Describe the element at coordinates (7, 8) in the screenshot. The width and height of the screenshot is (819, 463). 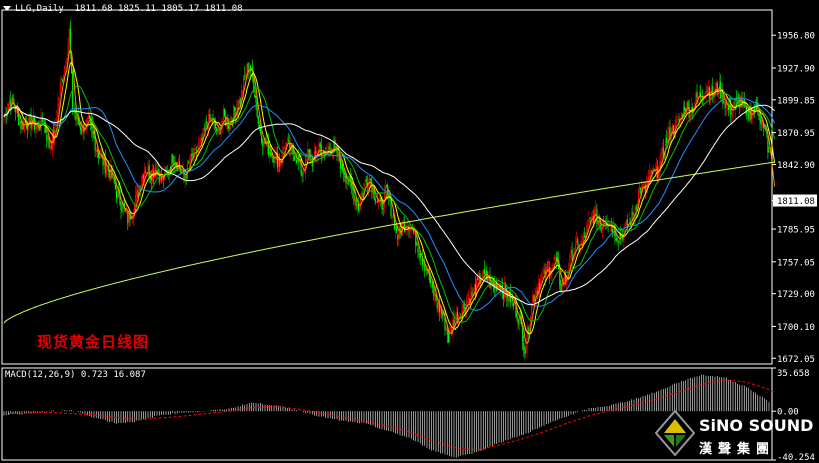
I see `dropdown-arrow-icon` at that location.